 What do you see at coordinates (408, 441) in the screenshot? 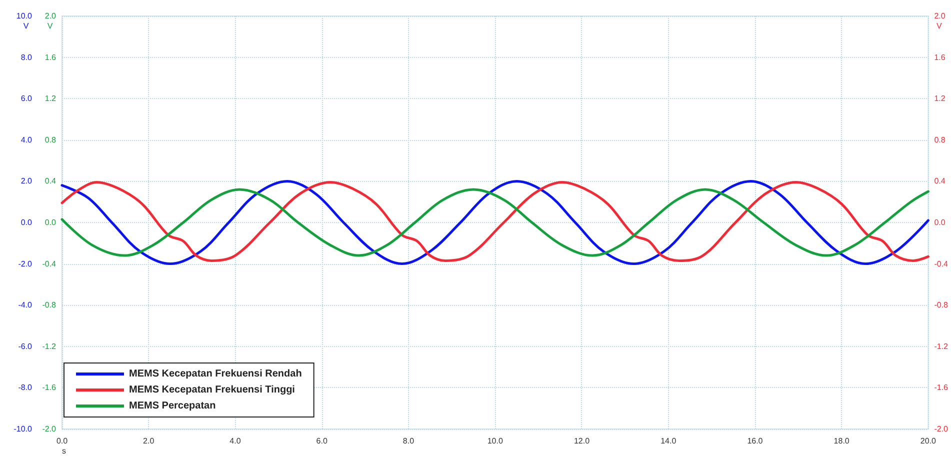
I see `x-tick-label: 8.0` at bounding box center [408, 441].